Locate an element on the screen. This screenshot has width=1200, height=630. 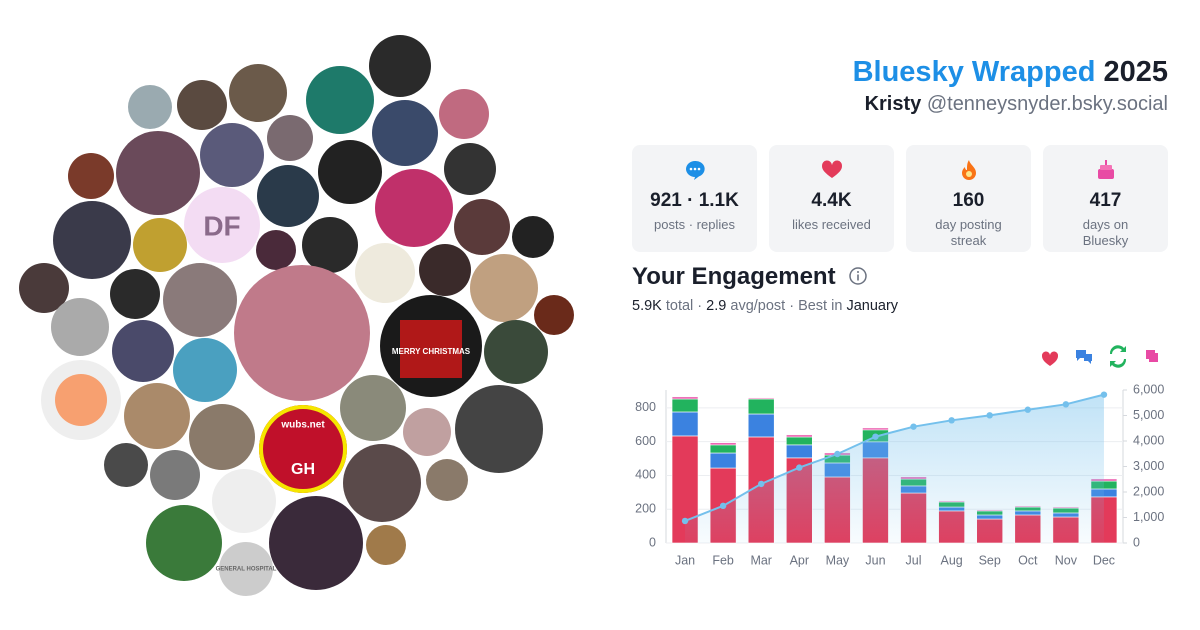
display-name: Kristy is located at coordinates (893, 104).